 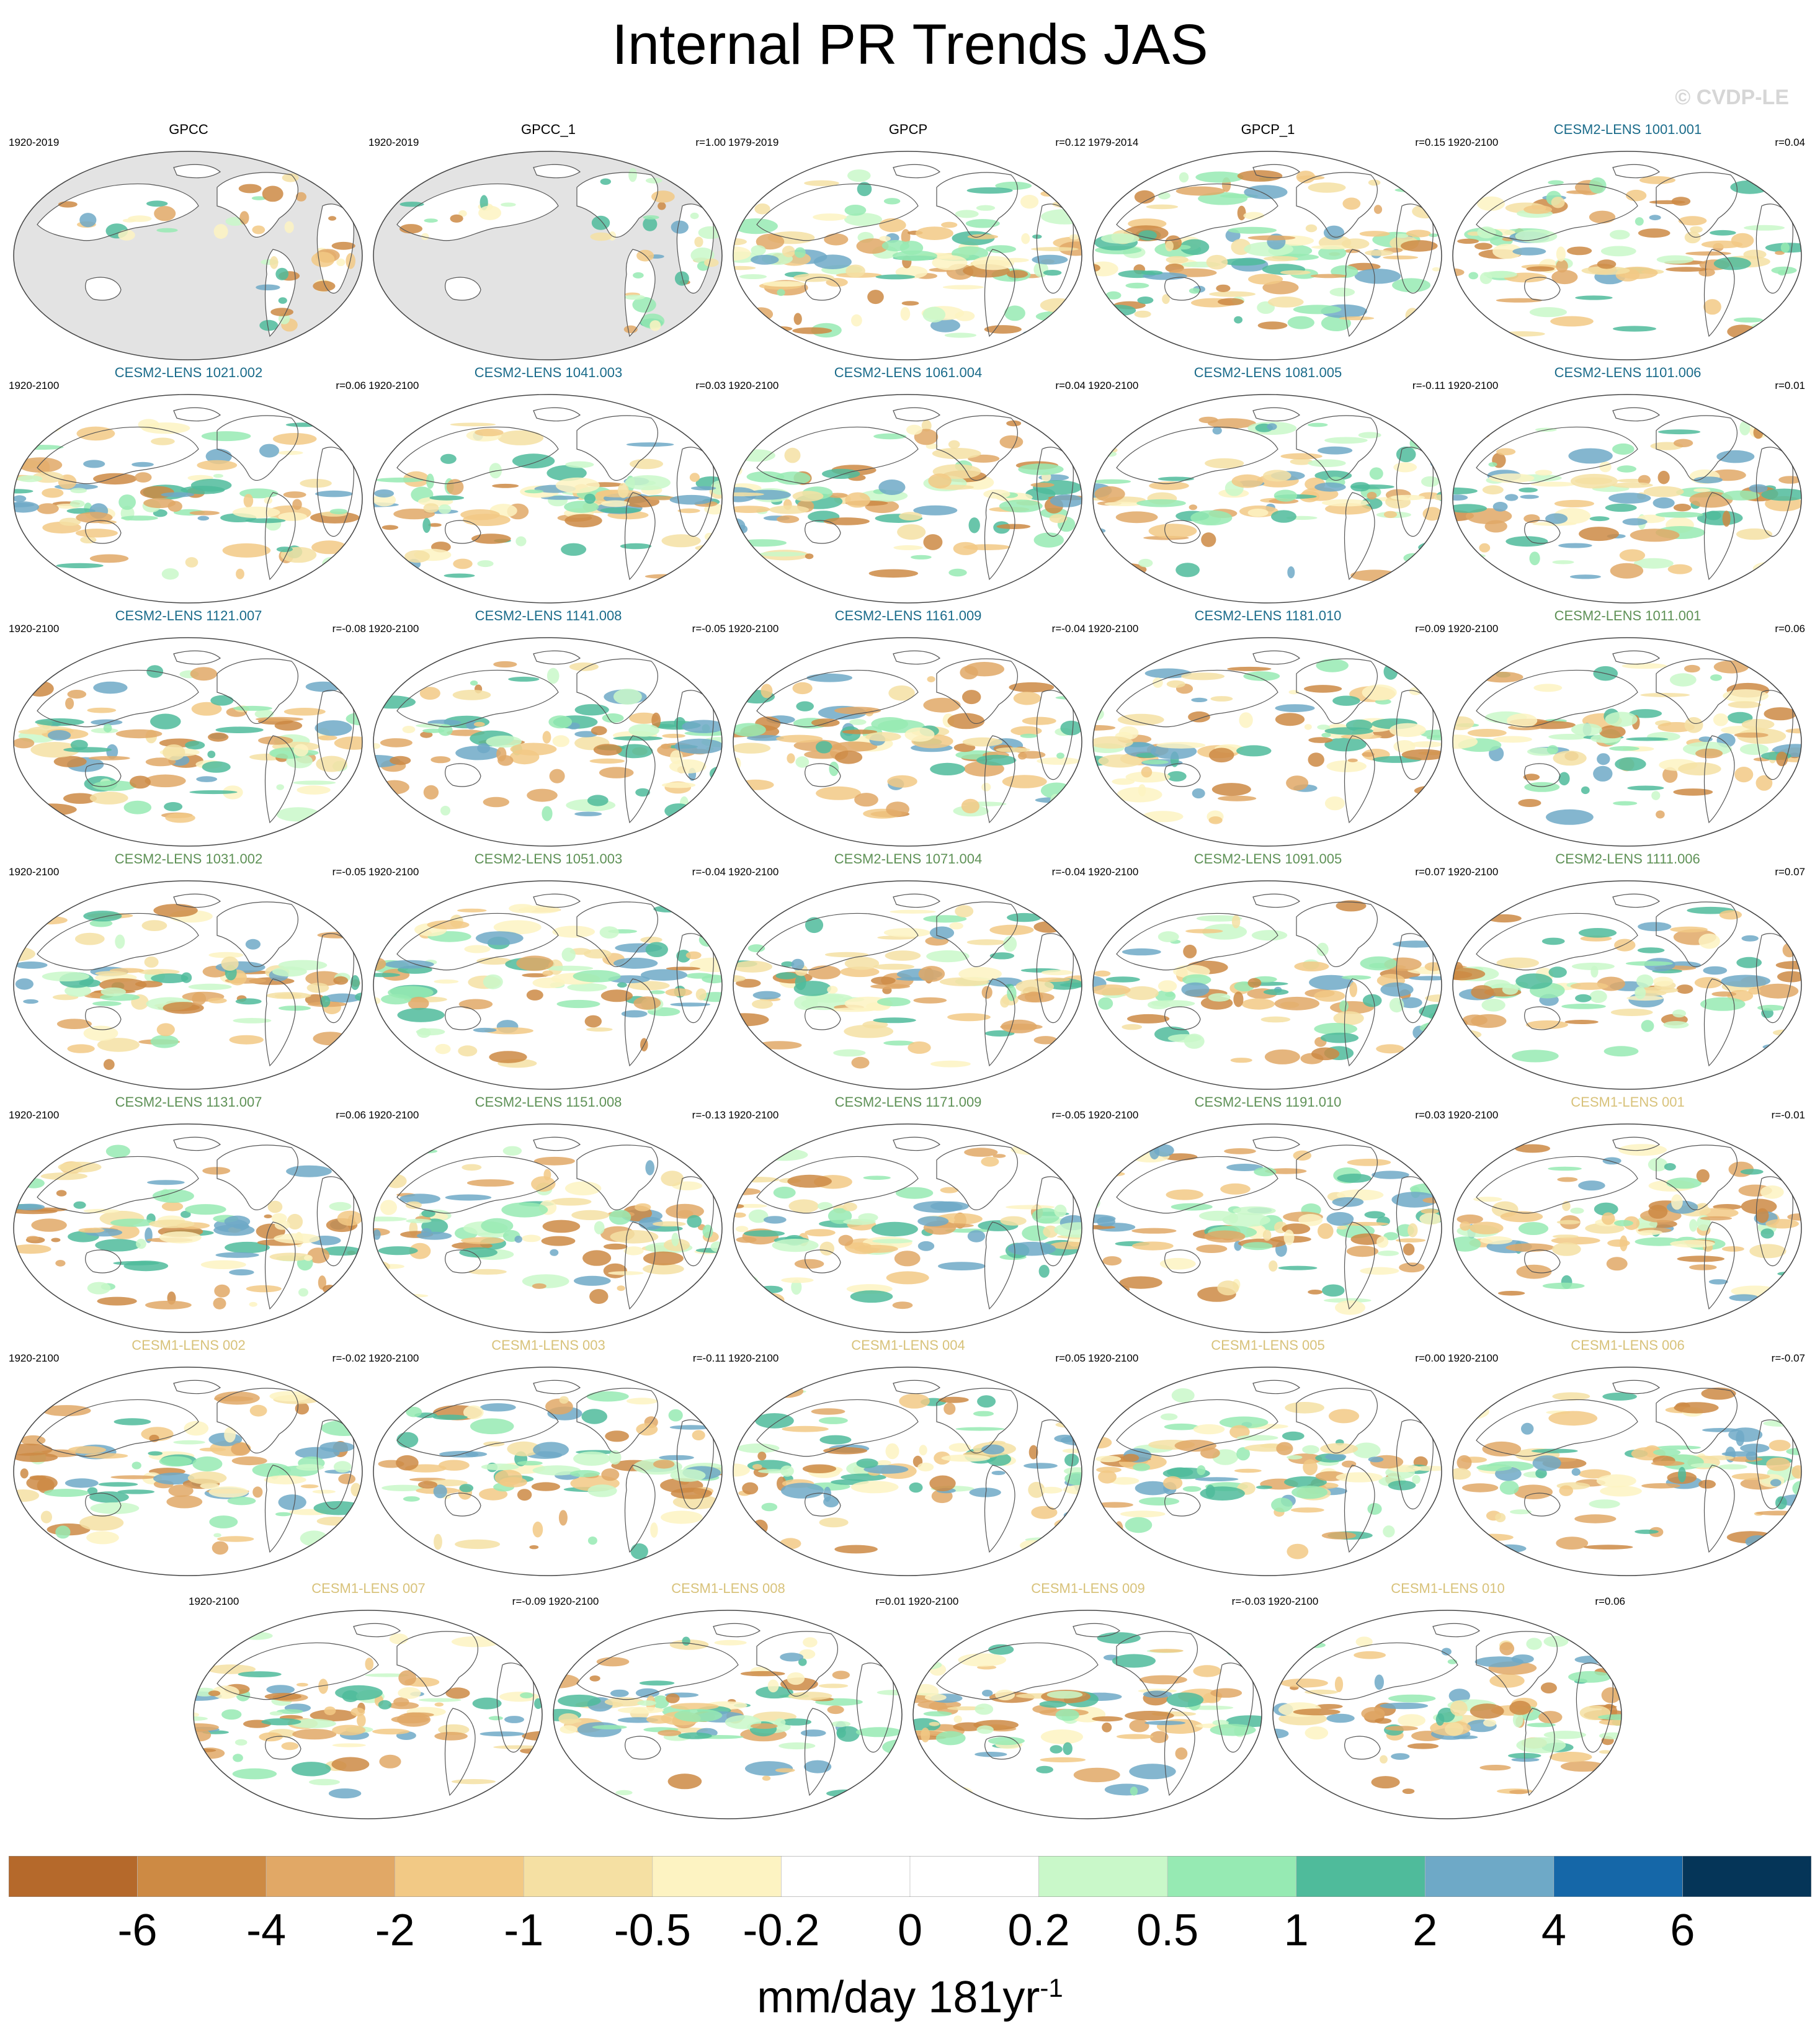 What do you see at coordinates (548, 1345) in the screenshot?
I see `panel-title: CESM1-LENS 003` at bounding box center [548, 1345].